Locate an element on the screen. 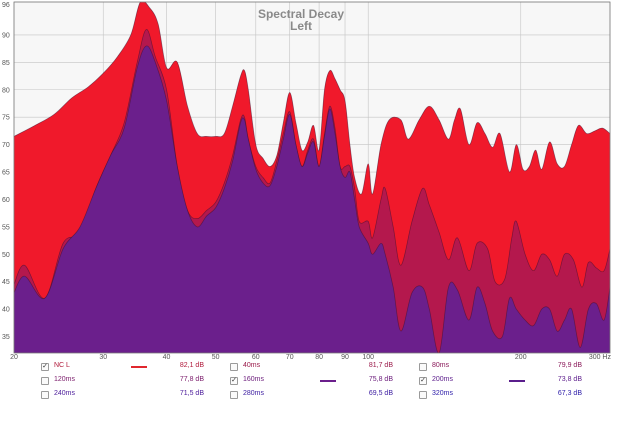 This screenshot has width=640, height=423. legend-value: 73,8 dB is located at coordinates (569, 379).